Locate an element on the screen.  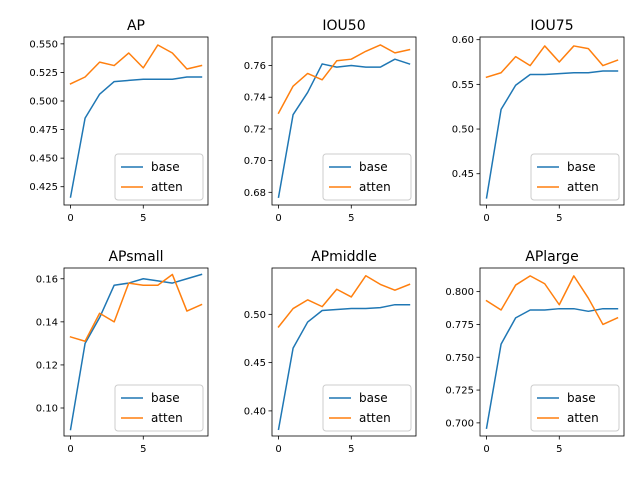
subplot-apsmall: APsmall 0 5 0.10 0.12 0.14 0.16 base atten is located at coordinates (122, 352).